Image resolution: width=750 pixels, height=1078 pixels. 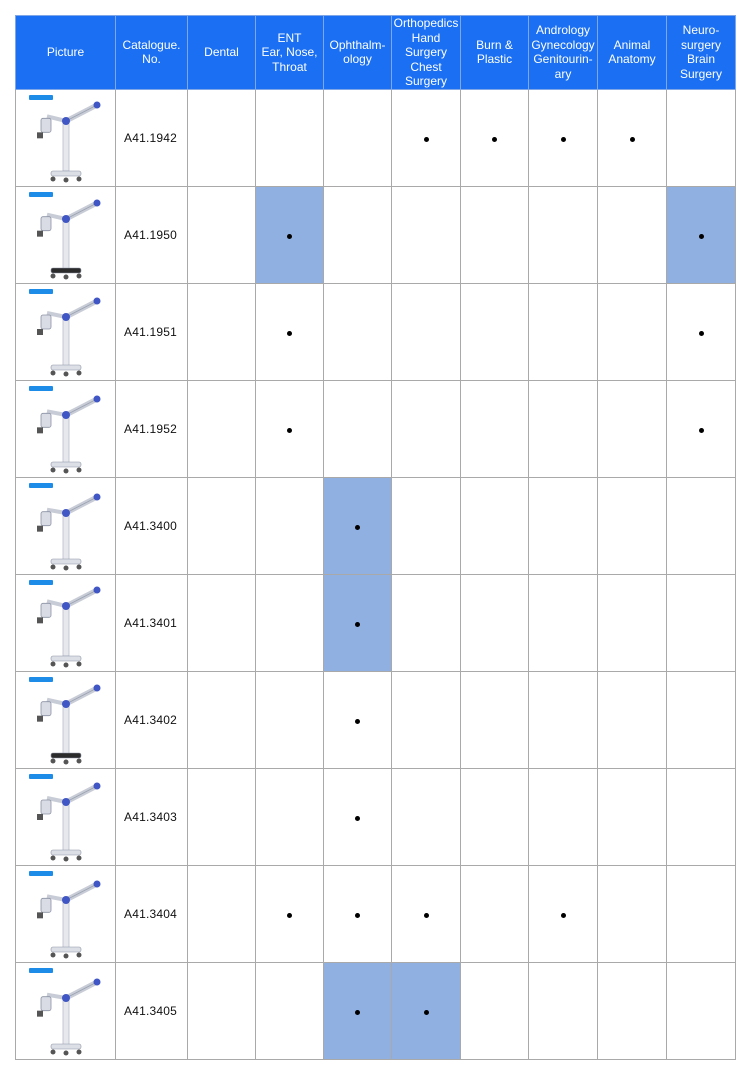 I want to click on header-line: Dental, so click(x=221, y=52).